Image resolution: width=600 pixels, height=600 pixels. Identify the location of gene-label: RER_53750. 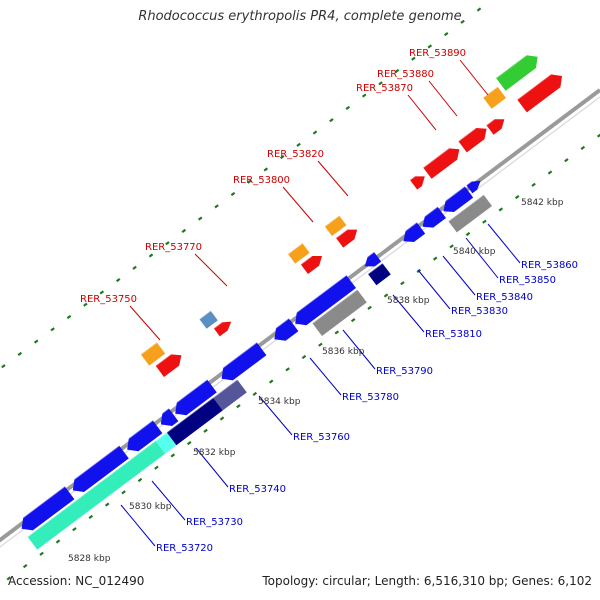
(108, 299).